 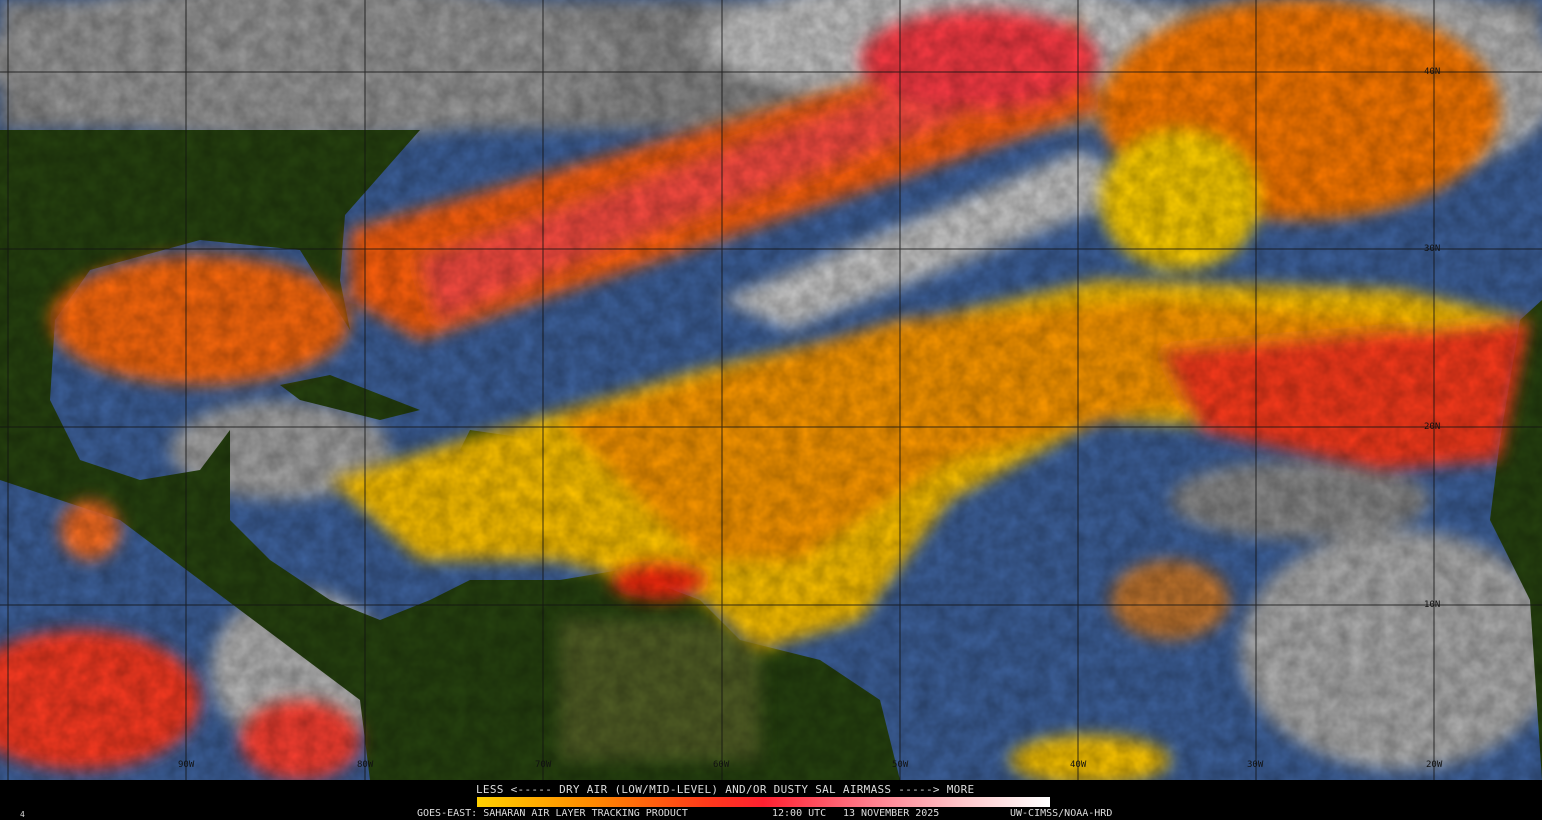 What do you see at coordinates (22, 814) in the screenshot?
I see `corner-mark: 4` at bounding box center [22, 814].